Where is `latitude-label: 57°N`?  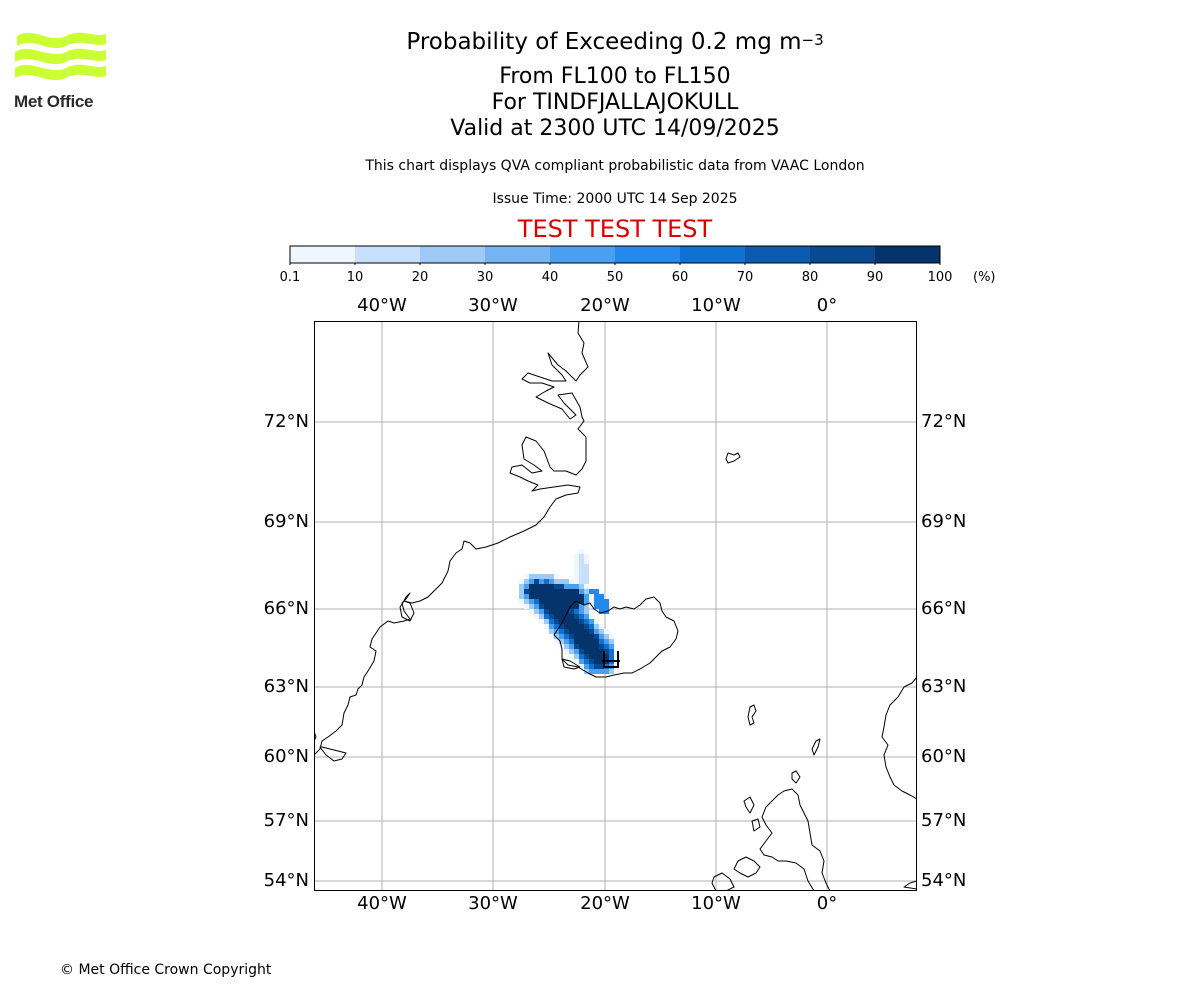
latitude-label: 57°N is located at coordinates (944, 820).